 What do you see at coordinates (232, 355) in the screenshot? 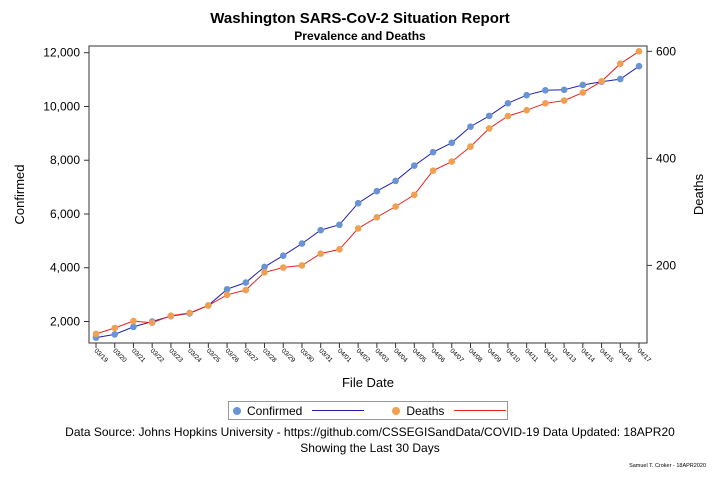
I see `x-tick-label: 03/26` at bounding box center [232, 355].